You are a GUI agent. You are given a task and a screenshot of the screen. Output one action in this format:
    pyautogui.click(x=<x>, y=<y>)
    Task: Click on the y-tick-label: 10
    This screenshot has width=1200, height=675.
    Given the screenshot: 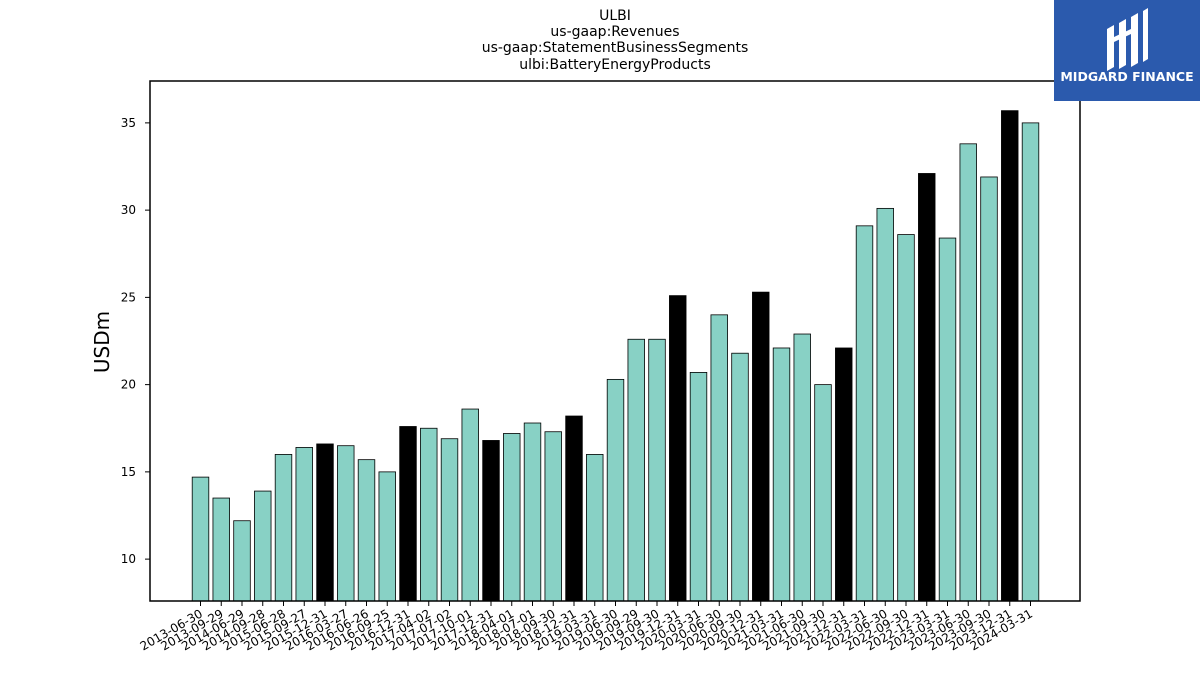 What is the action you would take?
    pyautogui.click(x=128, y=559)
    